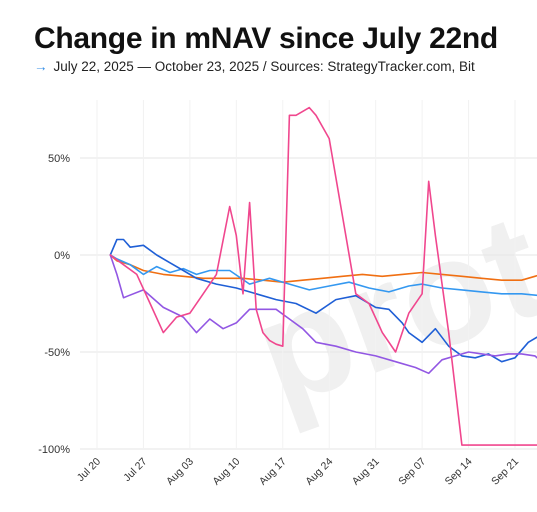  What do you see at coordinates (54, 450) in the screenshot?
I see `y-tick-label: -100%` at bounding box center [54, 450].